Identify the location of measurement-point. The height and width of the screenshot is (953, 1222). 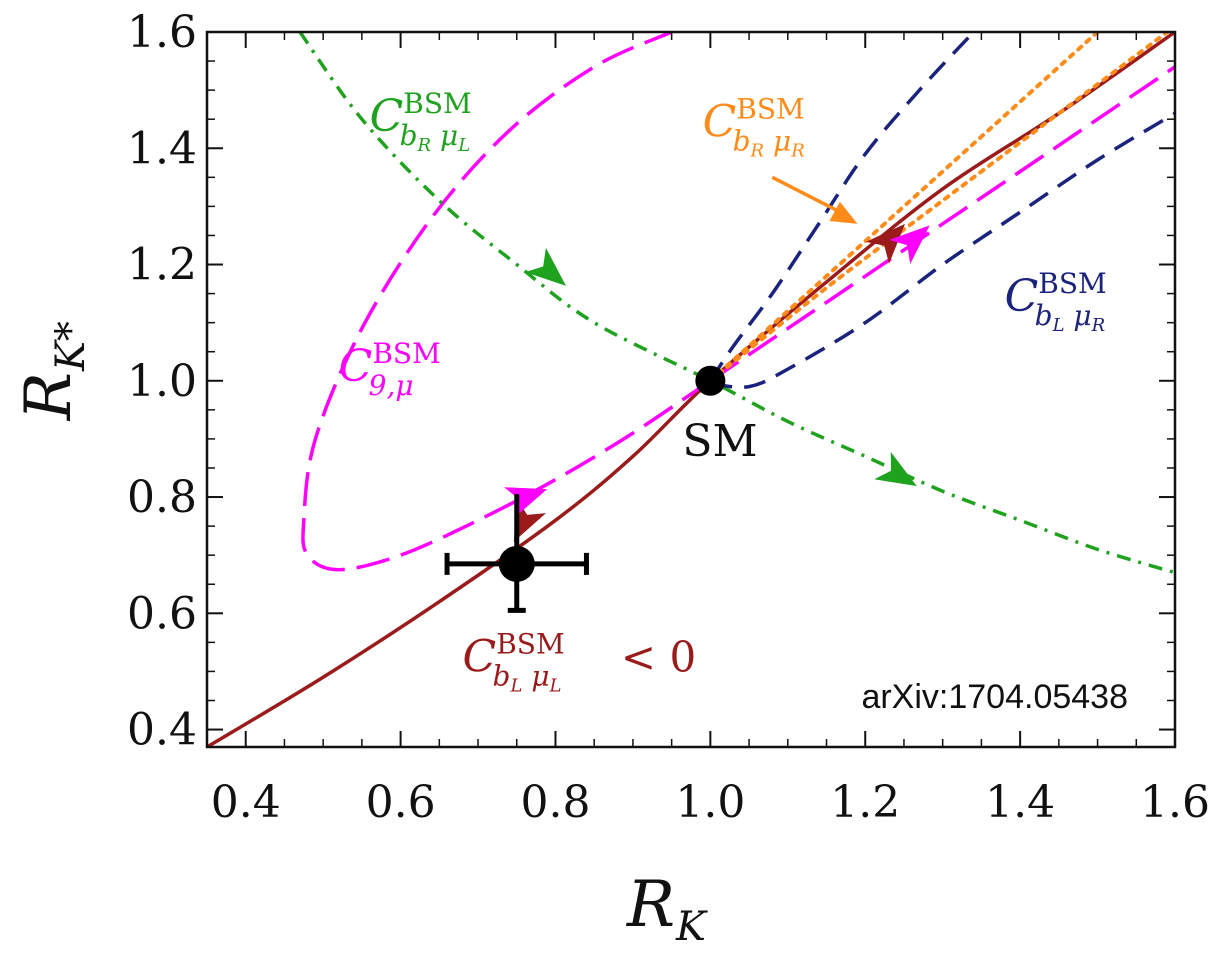
(516, 563).